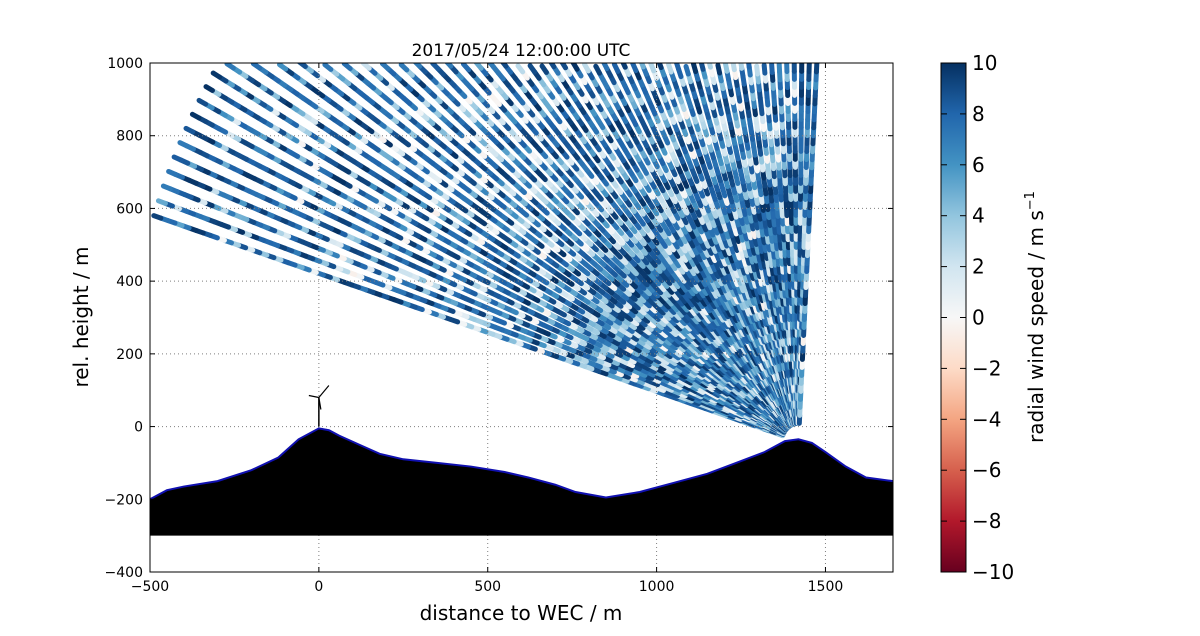 The height and width of the screenshot is (636, 1200). Describe the element at coordinates (81, 316) in the screenshot. I see `y-axis-label: rel. height / m` at that location.